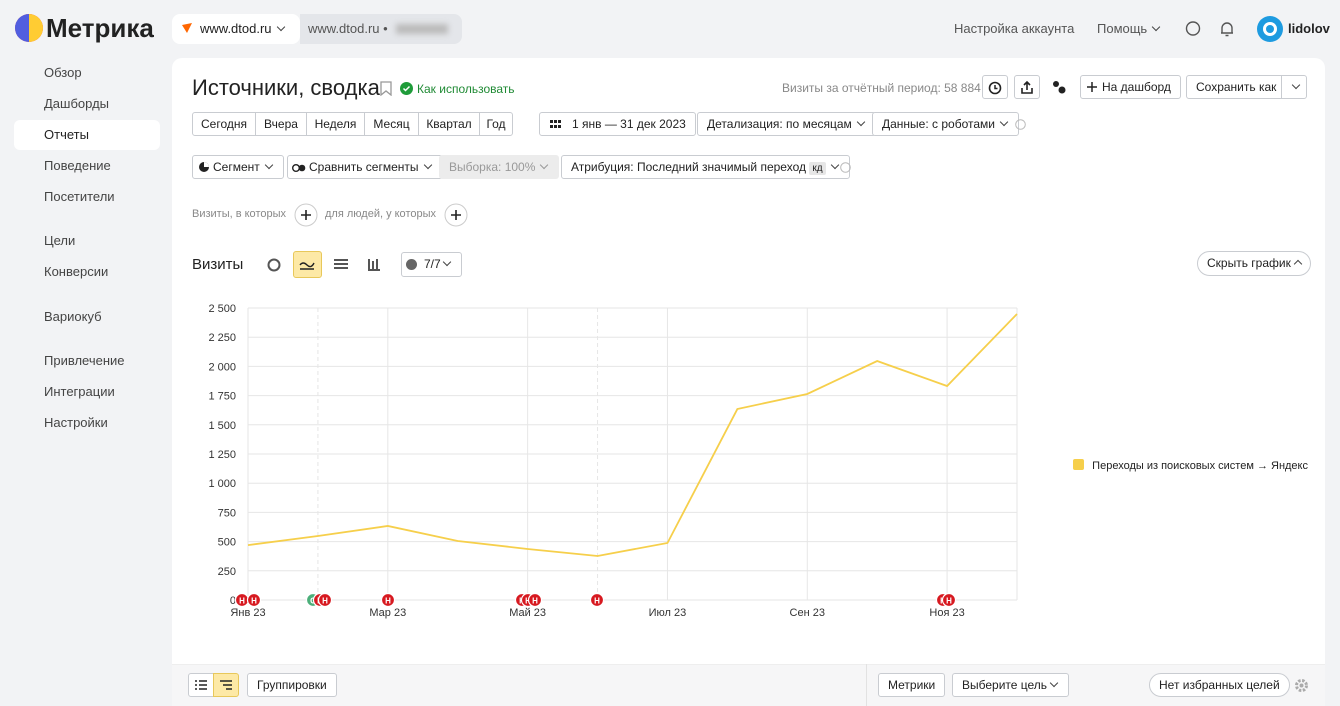 The image size is (1340, 706). What do you see at coordinates (1234, 87) in the screenshot?
I see `save-as-button: Сохранить как` at bounding box center [1234, 87].